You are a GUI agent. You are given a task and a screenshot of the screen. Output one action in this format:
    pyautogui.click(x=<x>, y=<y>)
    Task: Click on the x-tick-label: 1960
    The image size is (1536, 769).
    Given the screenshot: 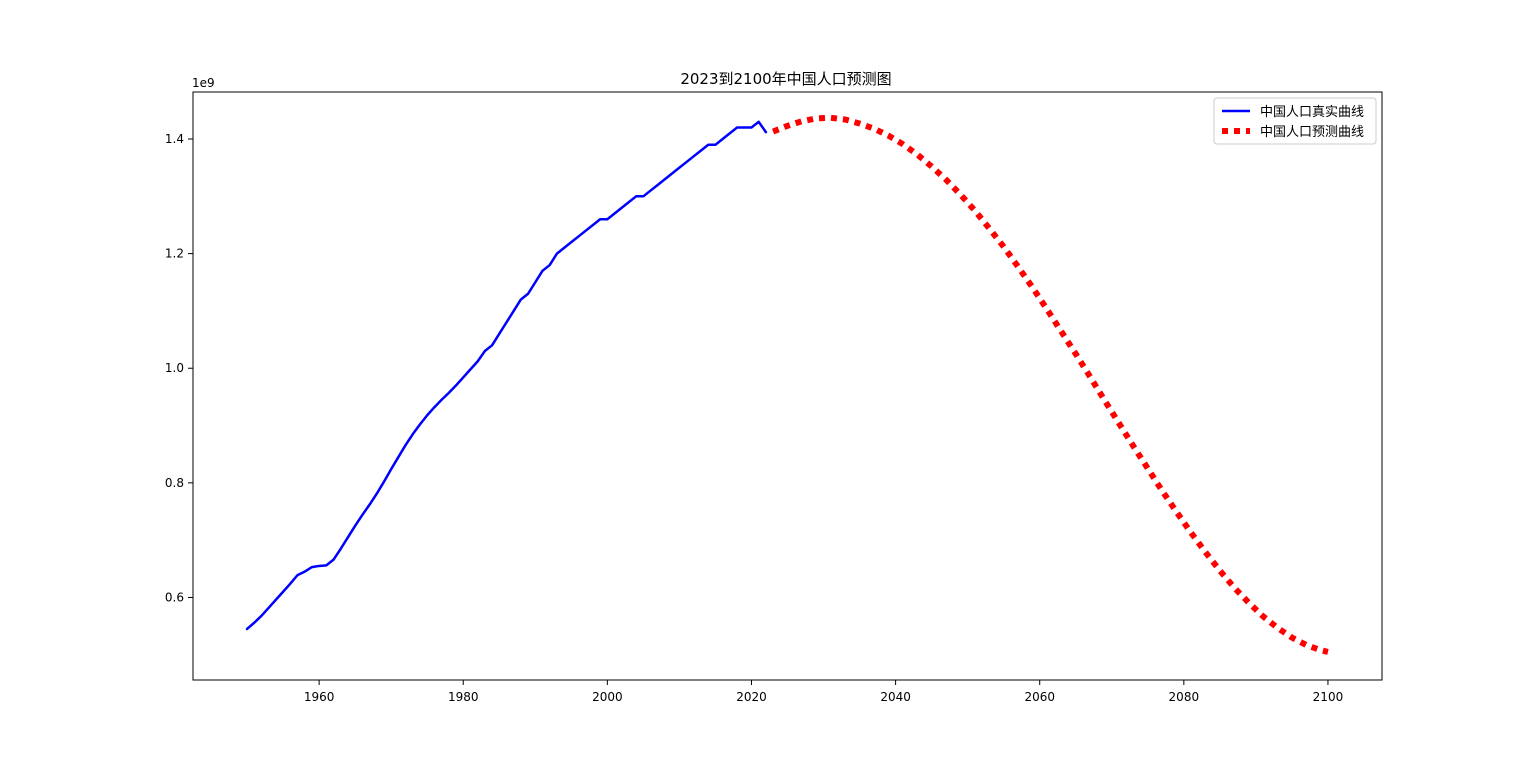 What is the action you would take?
    pyautogui.click(x=319, y=697)
    